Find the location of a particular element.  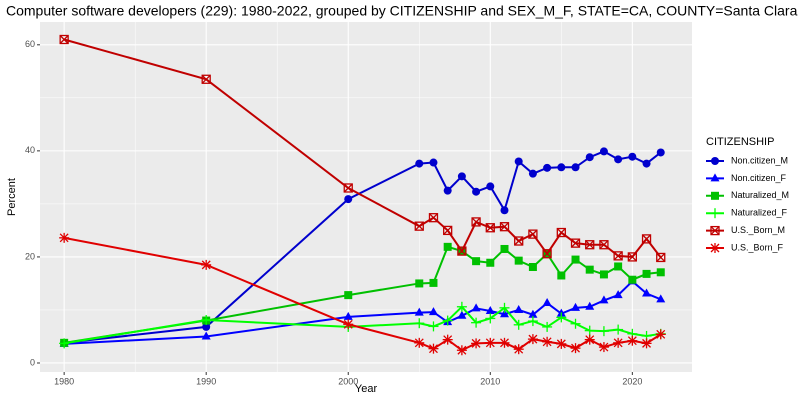

legend-label: Naturalized_M is located at coordinates (760, 195).